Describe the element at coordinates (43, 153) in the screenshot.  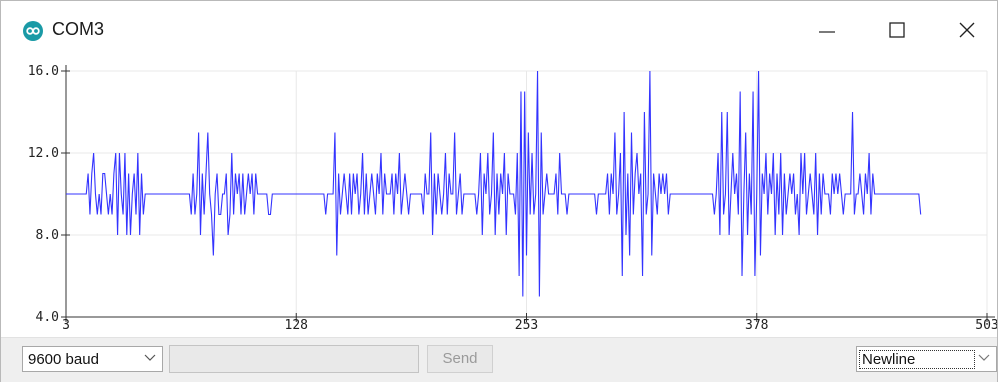
I see `y-tick-label: 12.0` at that location.